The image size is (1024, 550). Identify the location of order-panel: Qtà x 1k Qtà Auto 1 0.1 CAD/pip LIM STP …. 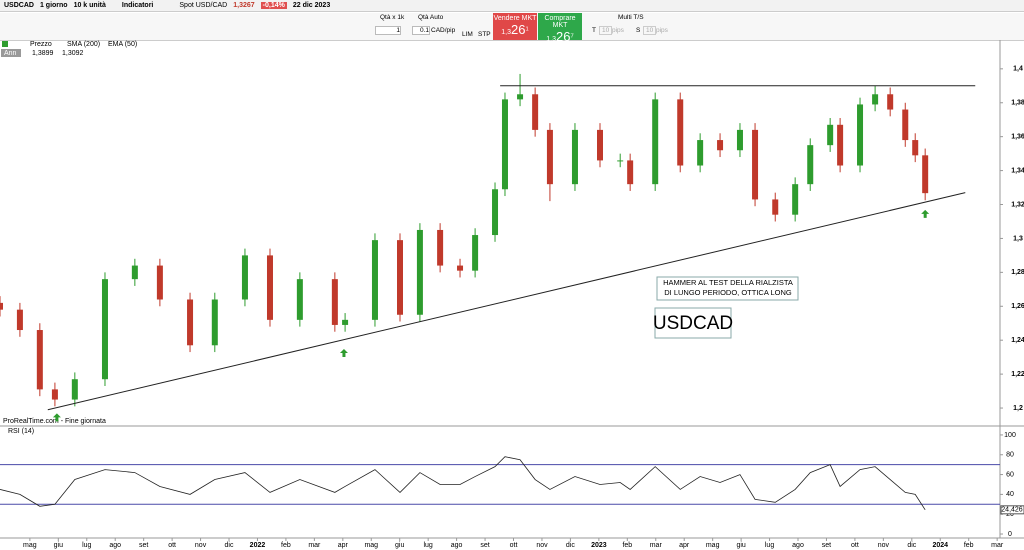
(512, 28).